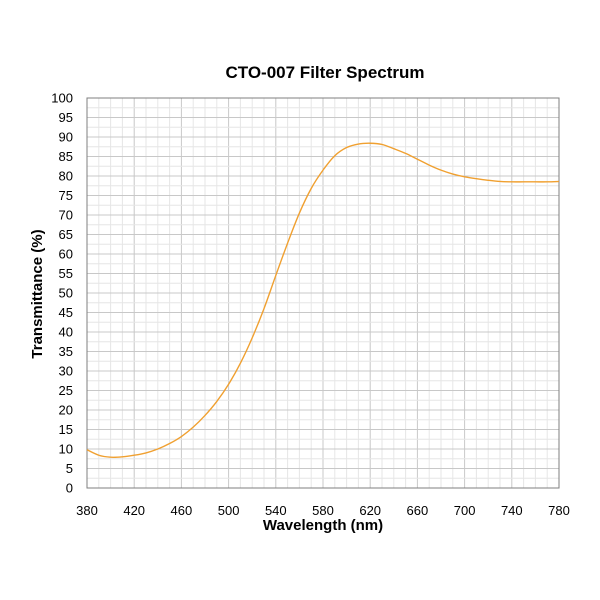 The image size is (600, 600). I want to click on y-tick-label: 95, so click(66, 117).